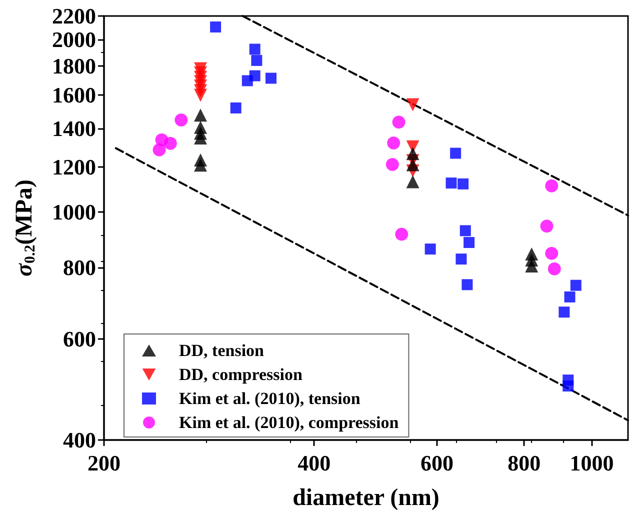 The width and height of the screenshot is (630, 515). Describe the element at coordinates (74, 65) in the screenshot. I see `y-tick-label: 1800` at that location.